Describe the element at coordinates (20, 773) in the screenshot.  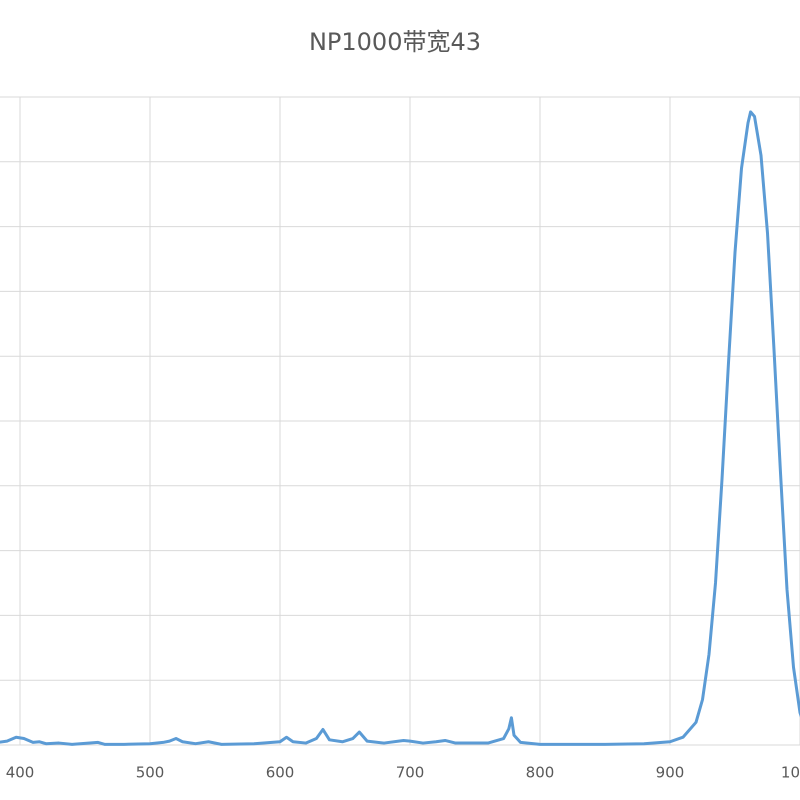
I see `x-tick-label: 400` at that location.